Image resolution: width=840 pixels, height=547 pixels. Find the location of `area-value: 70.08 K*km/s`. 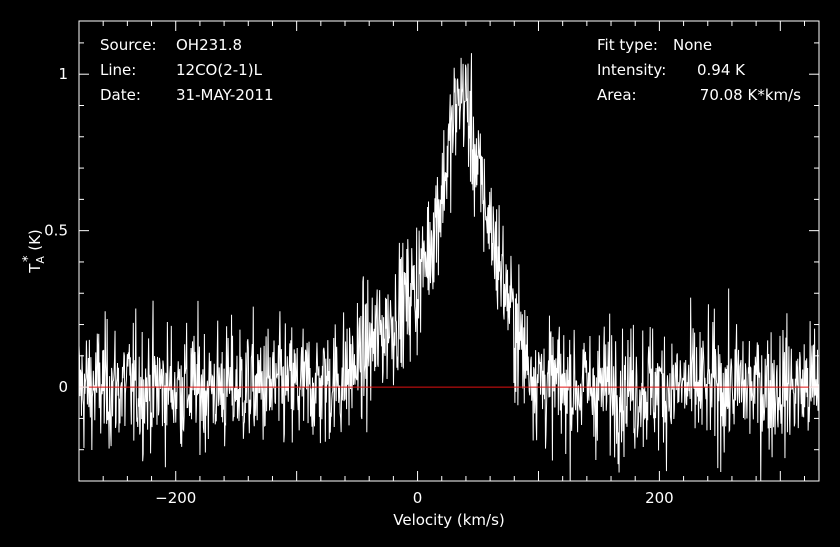

area-value: 70.08 K*km/s is located at coordinates (750, 95).